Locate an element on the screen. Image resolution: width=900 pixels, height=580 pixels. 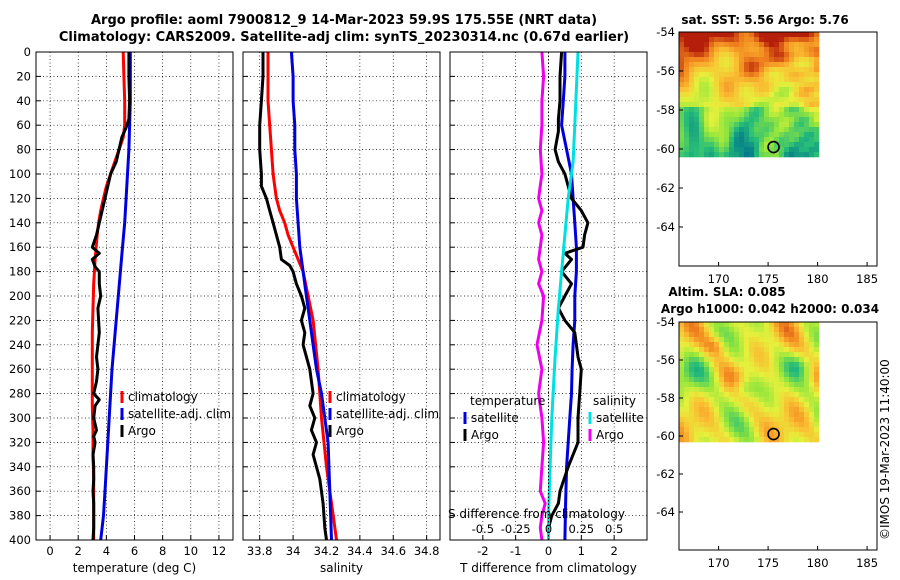
x-axis-label: salinity is located at coordinates (341, 568).